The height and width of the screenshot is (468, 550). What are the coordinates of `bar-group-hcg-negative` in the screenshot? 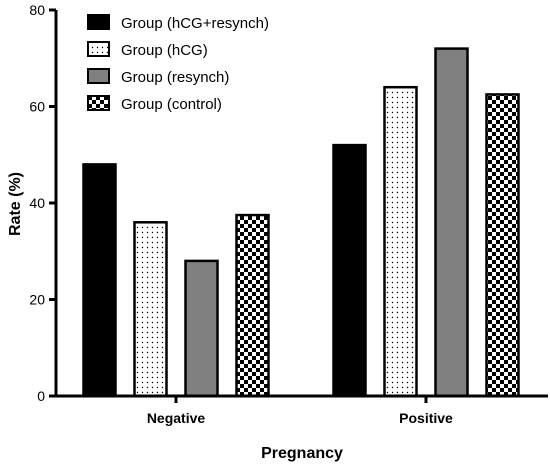 It's located at (150, 309).